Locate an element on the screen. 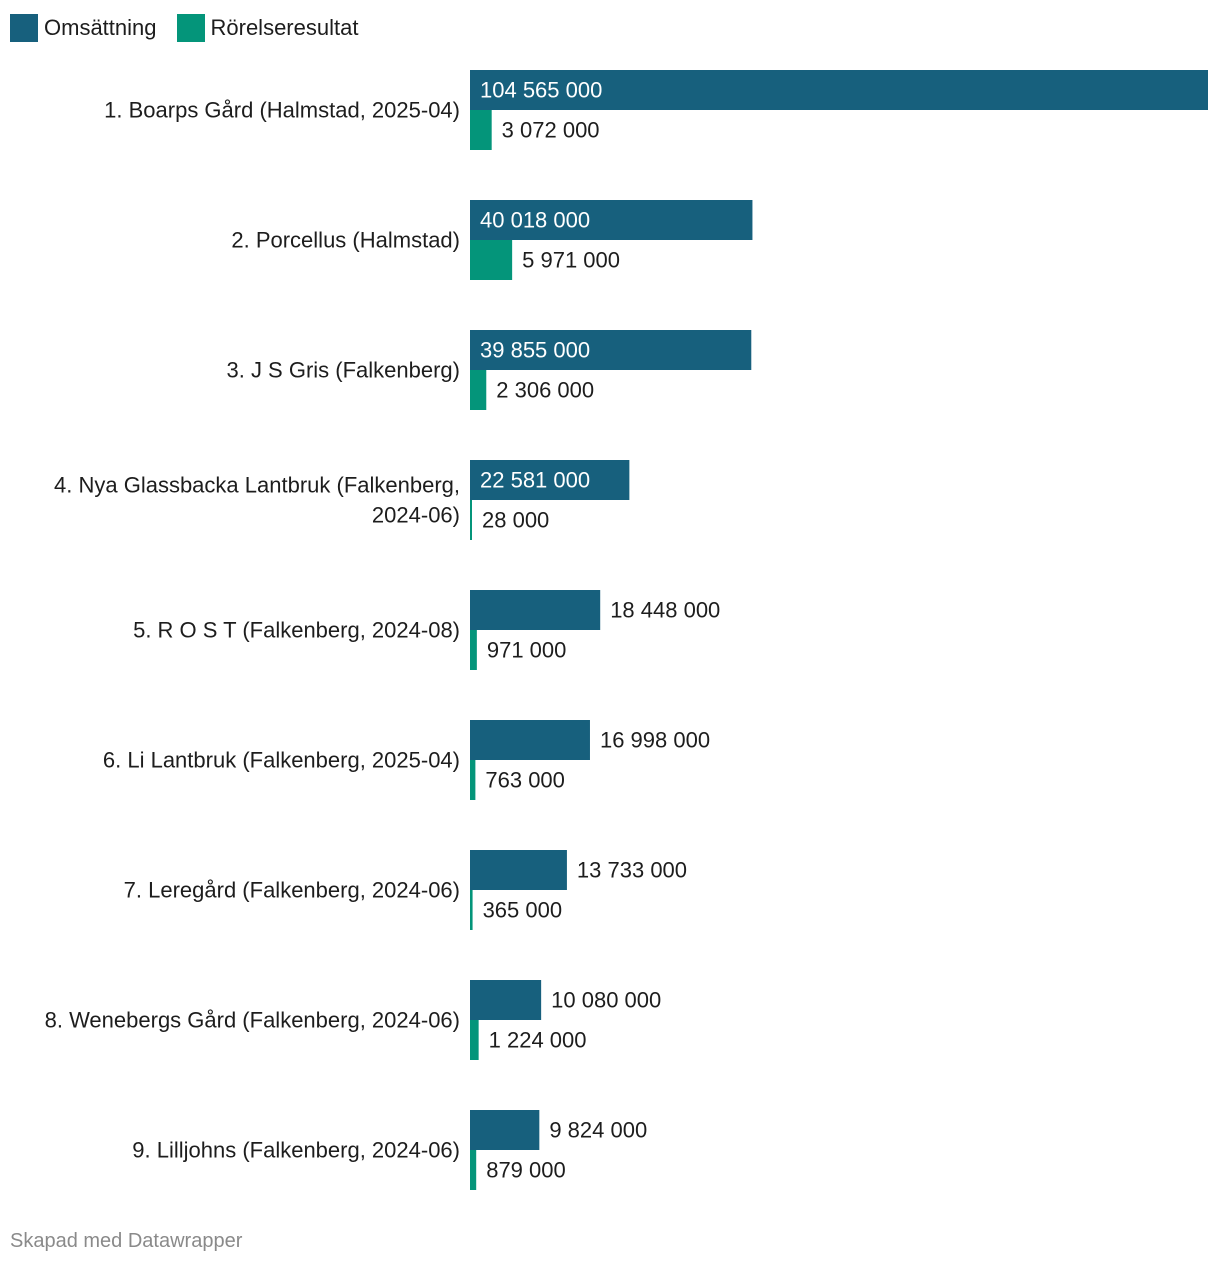  legend-label-omsattning: Omsättning is located at coordinates (100, 27).